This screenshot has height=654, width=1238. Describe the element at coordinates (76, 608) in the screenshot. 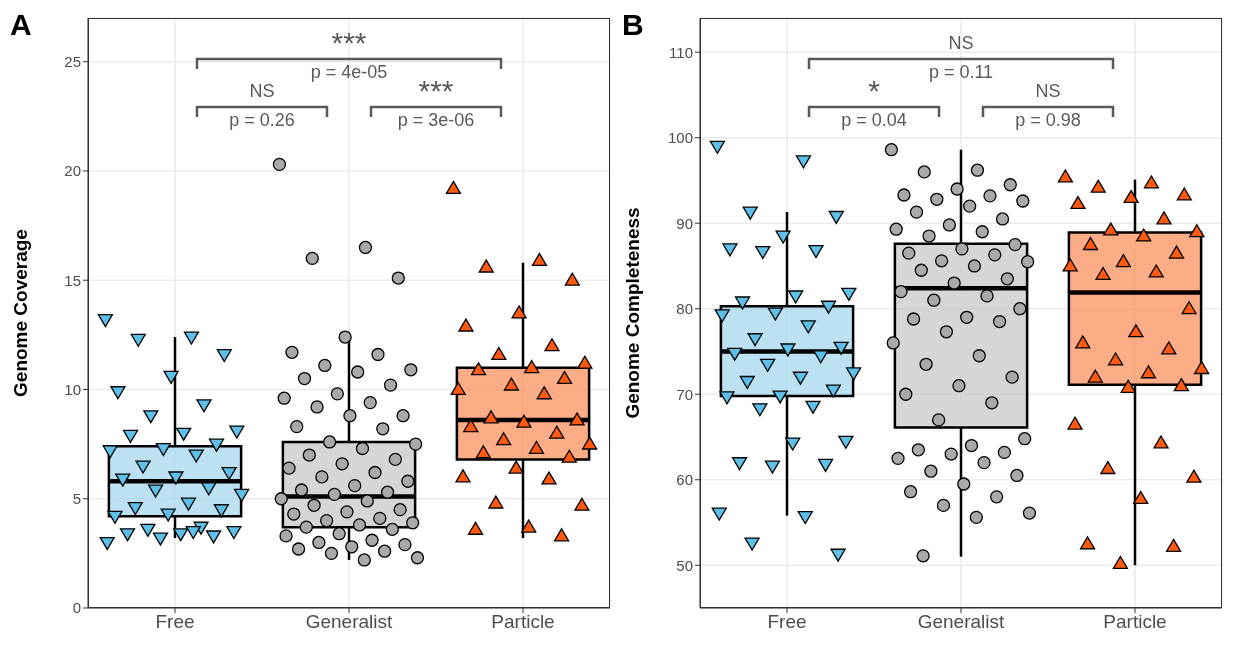

I see `y-tick-label: 0` at that location.